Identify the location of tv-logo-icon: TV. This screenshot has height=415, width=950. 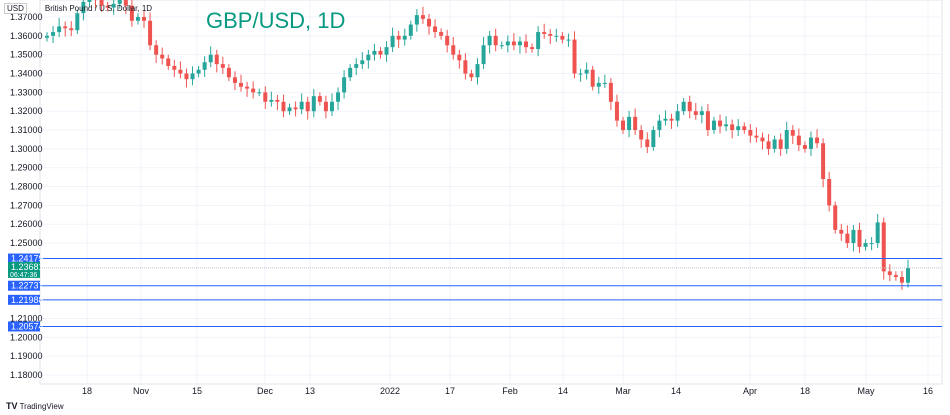
(12, 406).